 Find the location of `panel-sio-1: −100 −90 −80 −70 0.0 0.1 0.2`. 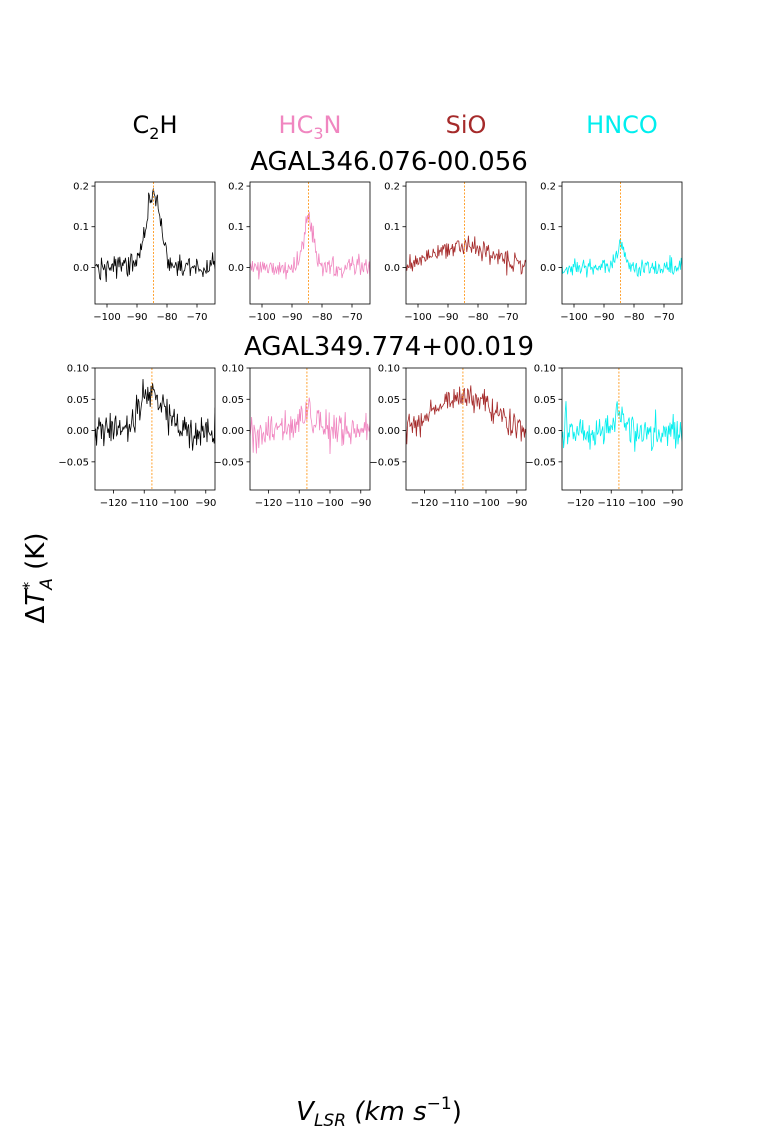

panel-sio-1: −100 −90 −80 −70 0.0 0.1 0.2 is located at coordinates (455, 252).